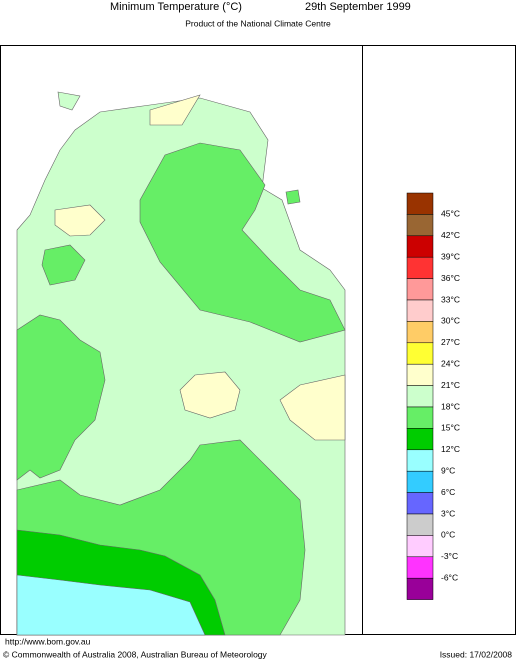 The height and width of the screenshot is (660, 516). I want to click on legend-label: 21°C, so click(450, 385).